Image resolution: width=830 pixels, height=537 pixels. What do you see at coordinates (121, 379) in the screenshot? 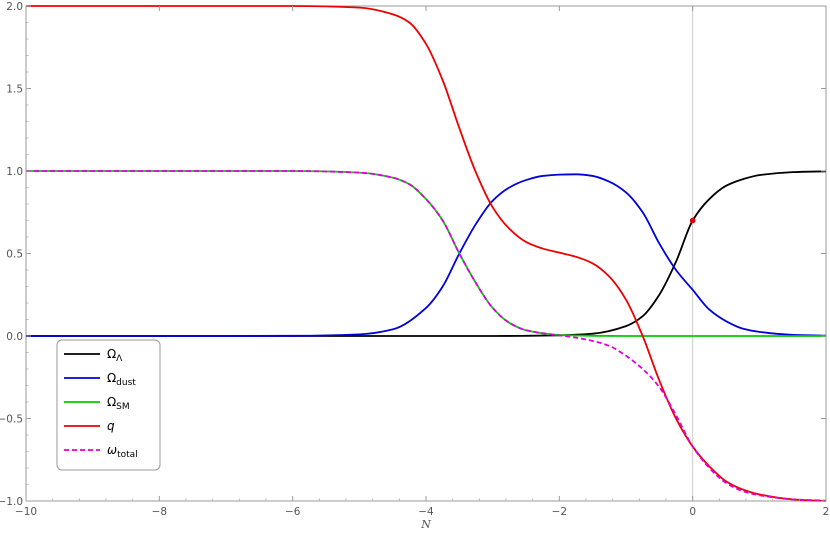
I see `legend-label: Ωdust` at bounding box center [121, 379].